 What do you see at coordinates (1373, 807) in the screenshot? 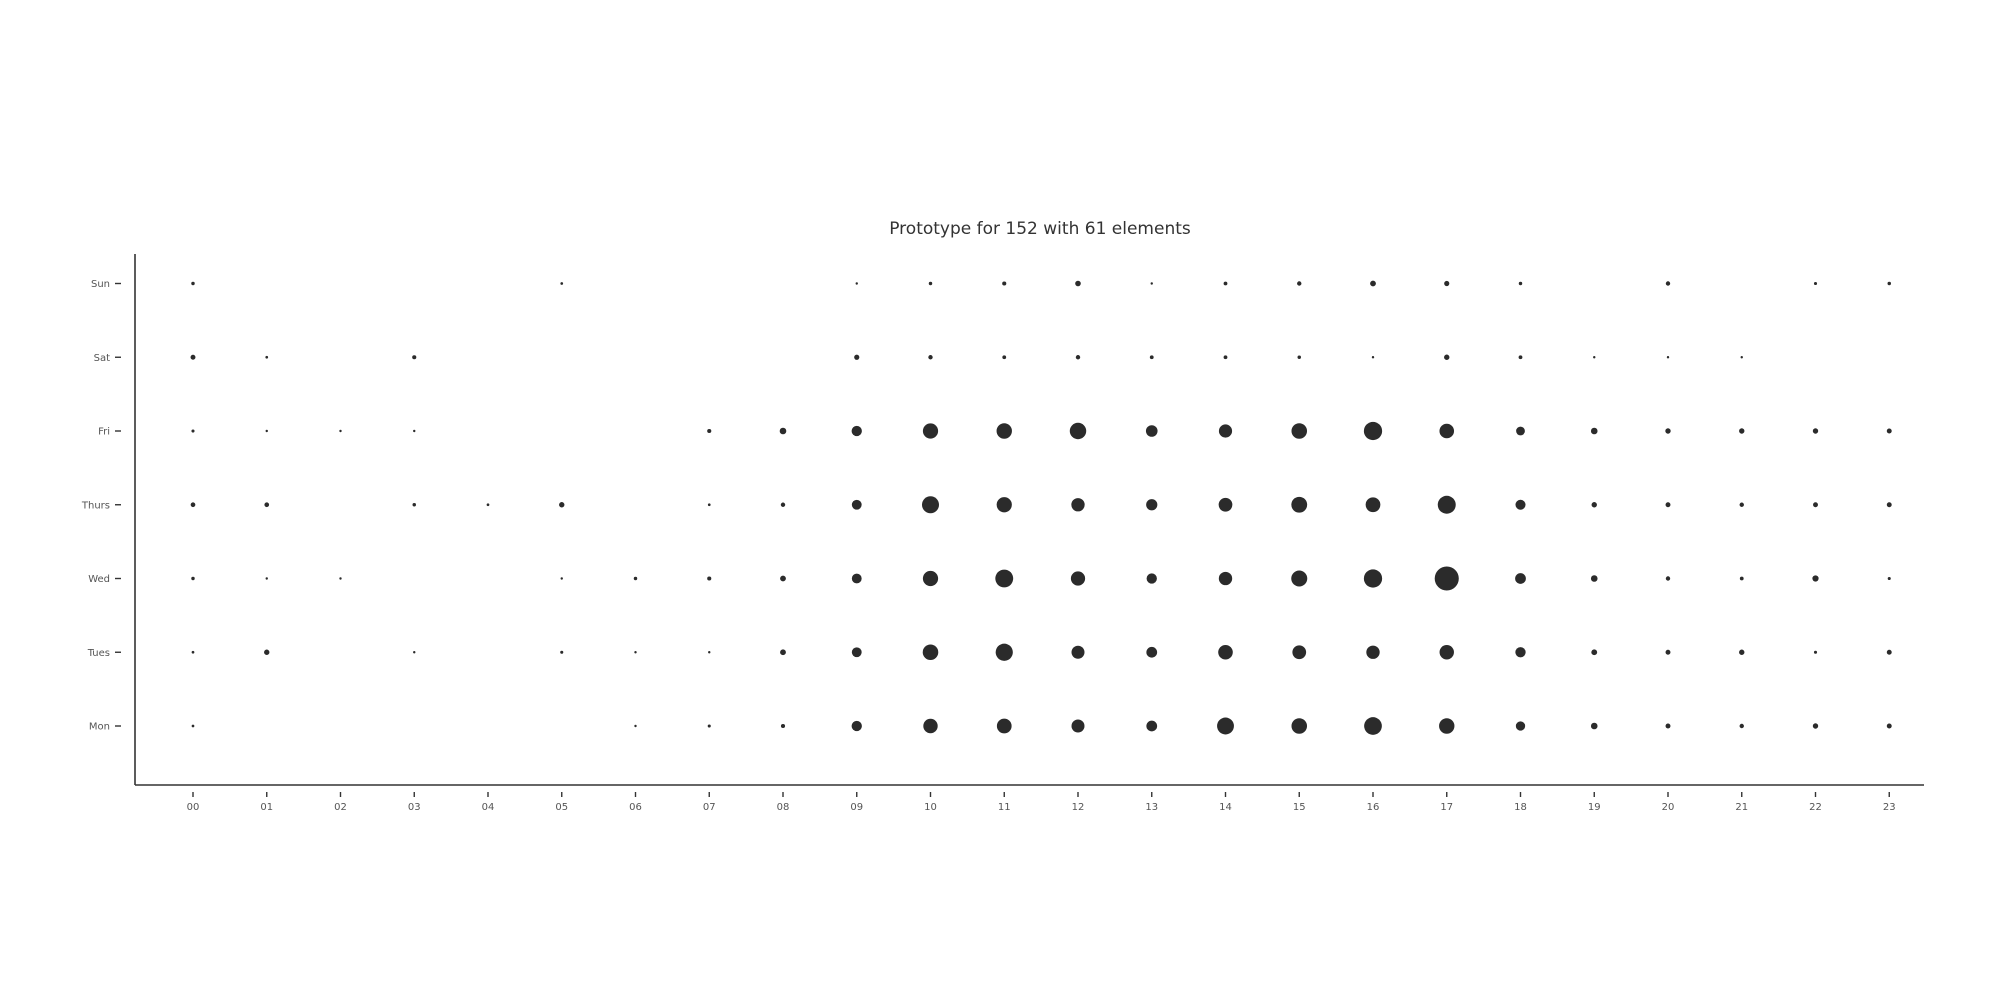
I see `x-tick-label: 16` at bounding box center [1373, 807].